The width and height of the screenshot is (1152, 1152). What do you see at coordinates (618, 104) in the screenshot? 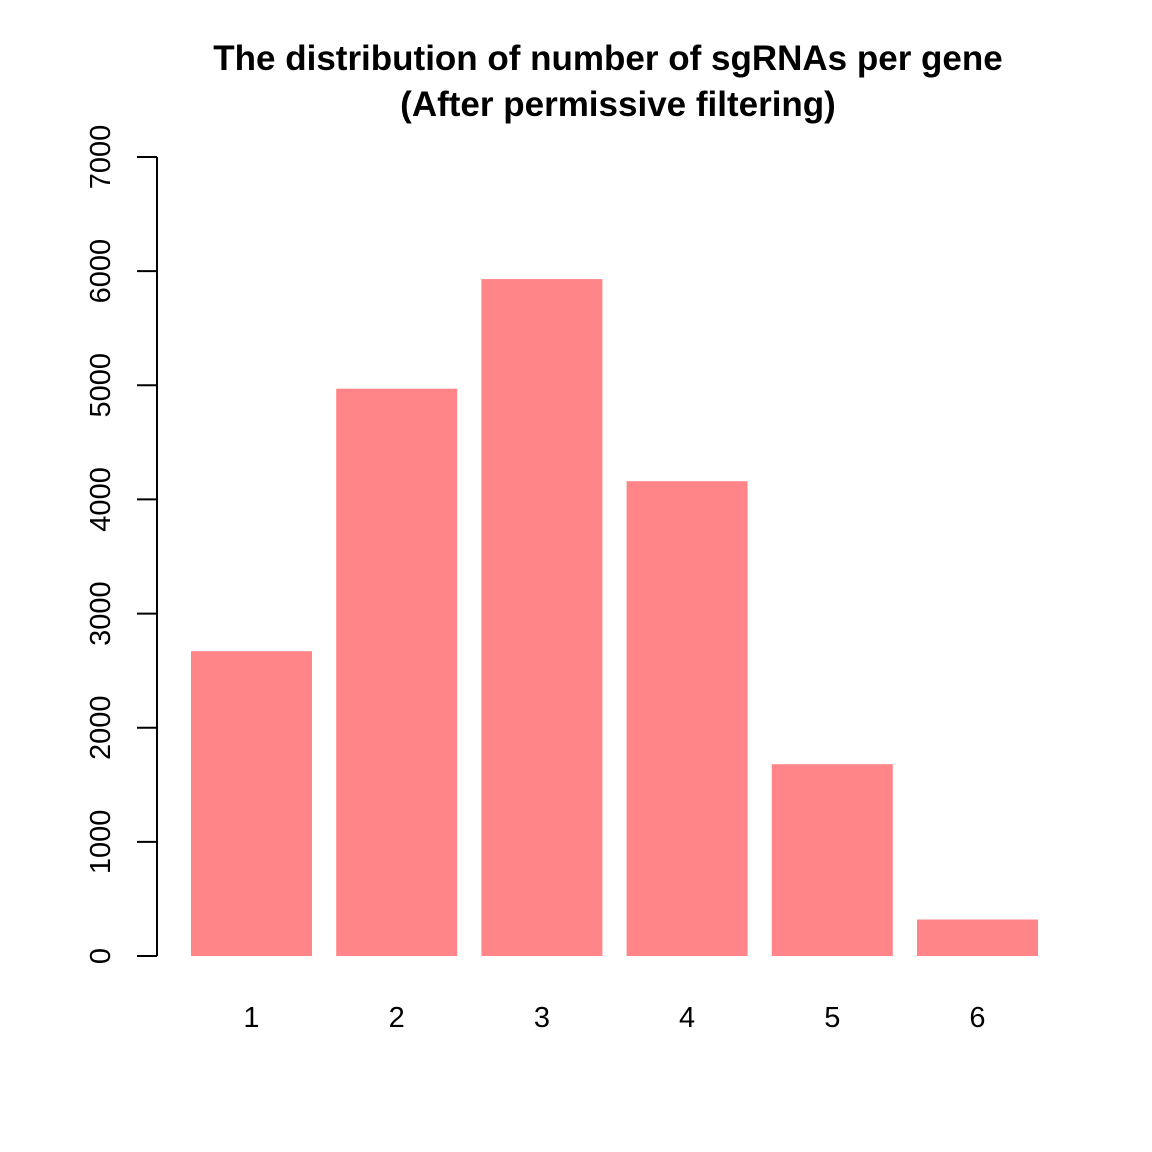
I see `chart-title-line-2: (After permissive filtering)` at bounding box center [618, 104].